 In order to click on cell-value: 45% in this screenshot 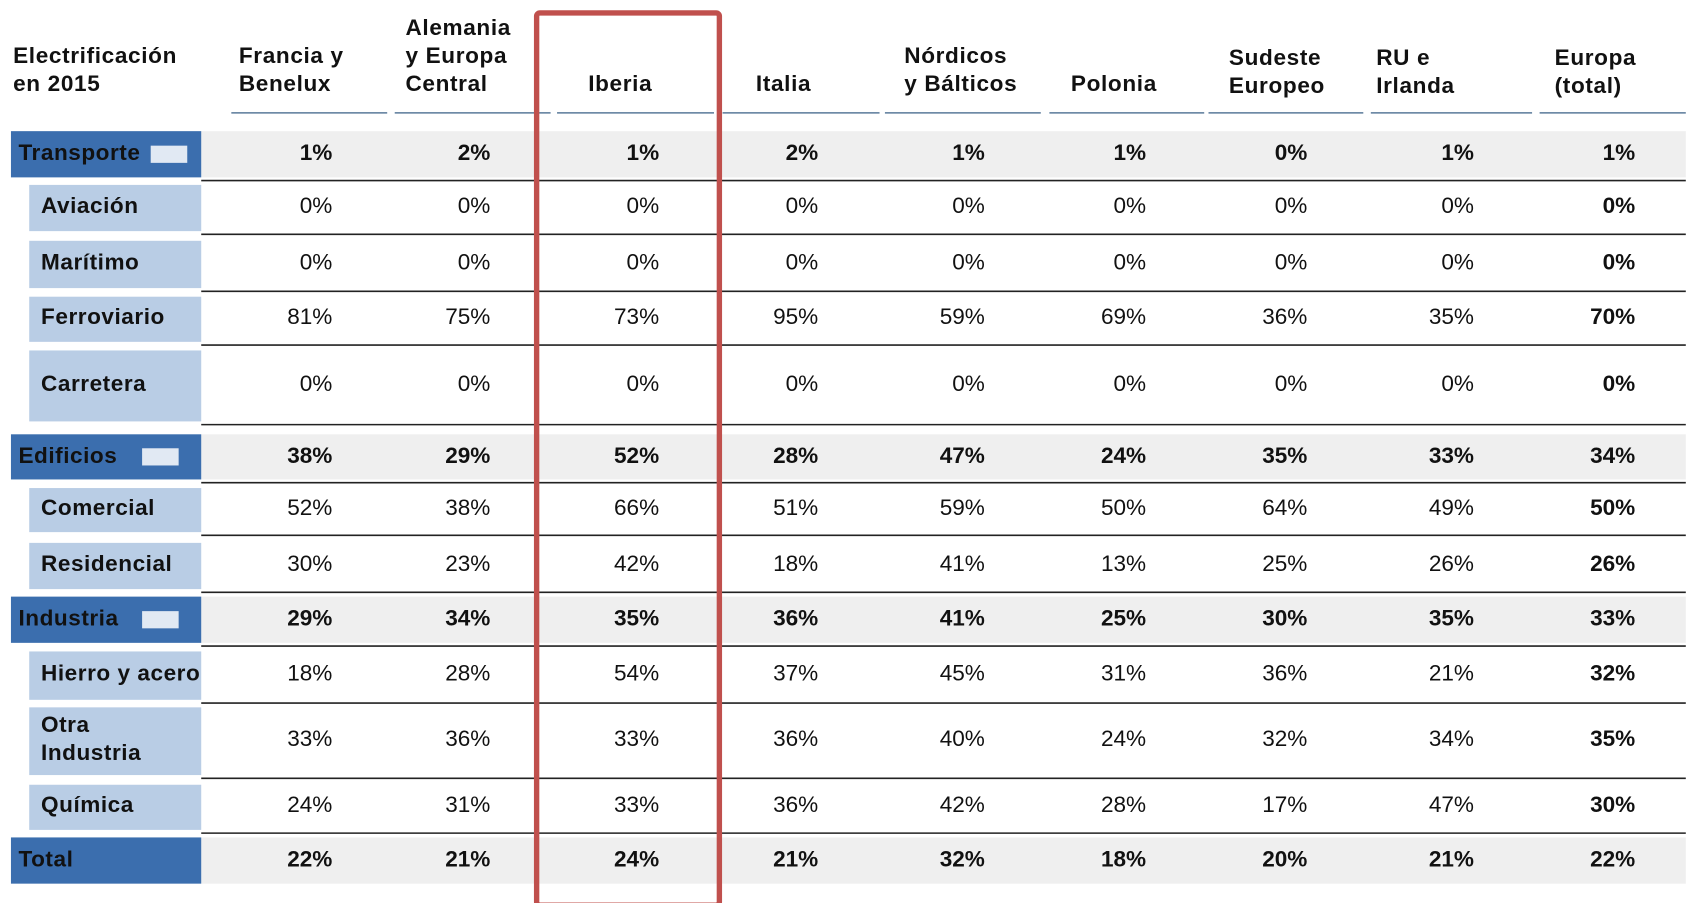, I will do `click(962, 673)`.